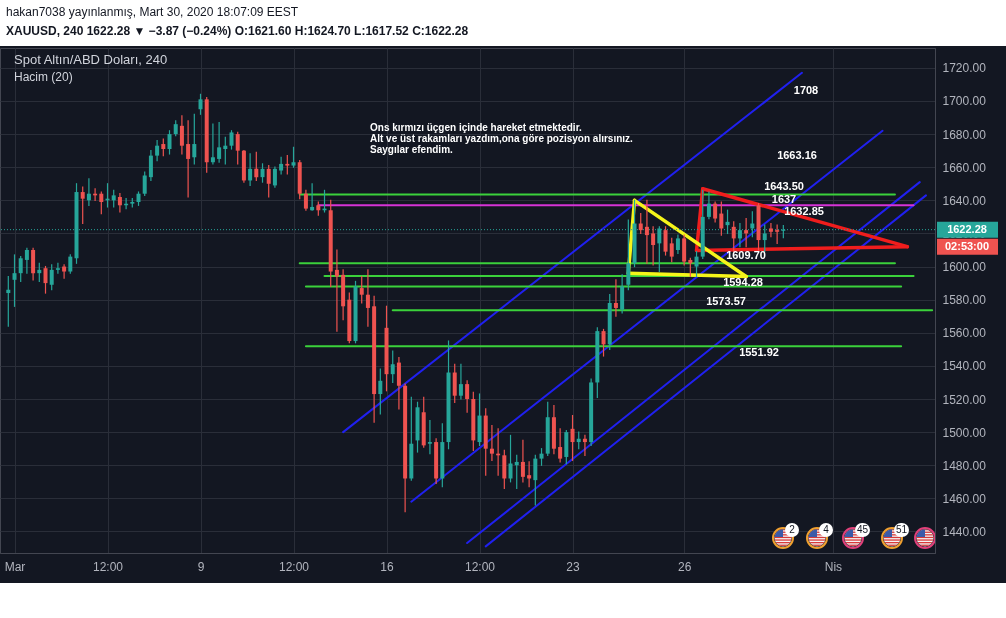 The height and width of the screenshot is (618, 1006). What do you see at coordinates (573, 566) in the screenshot?
I see `x-tick-label: 23` at bounding box center [573, 566].